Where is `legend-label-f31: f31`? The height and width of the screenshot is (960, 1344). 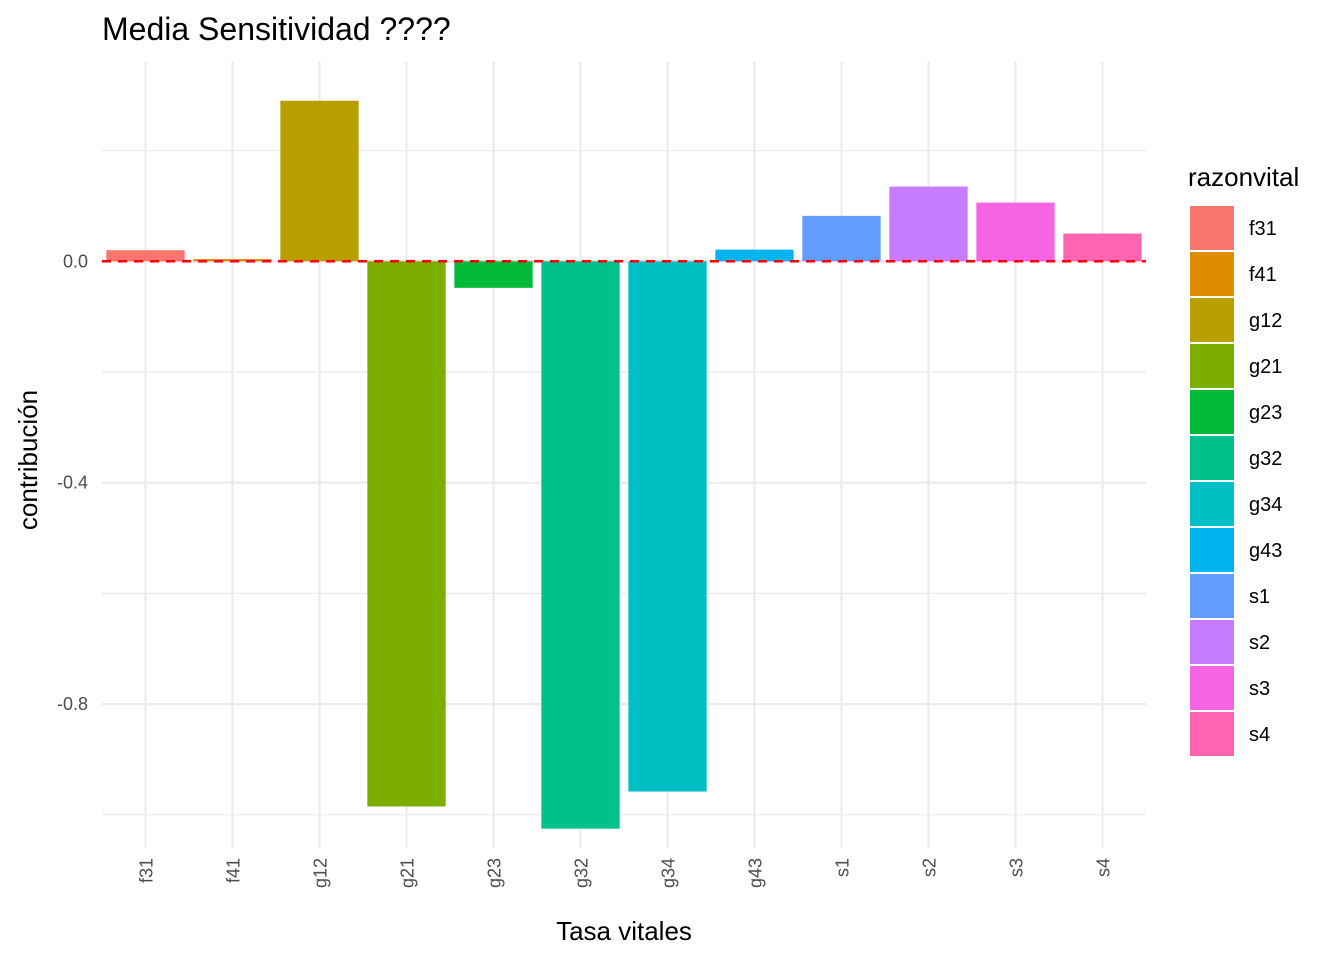
legend-label-f31: f31 is located at coordinates (1263, 229).